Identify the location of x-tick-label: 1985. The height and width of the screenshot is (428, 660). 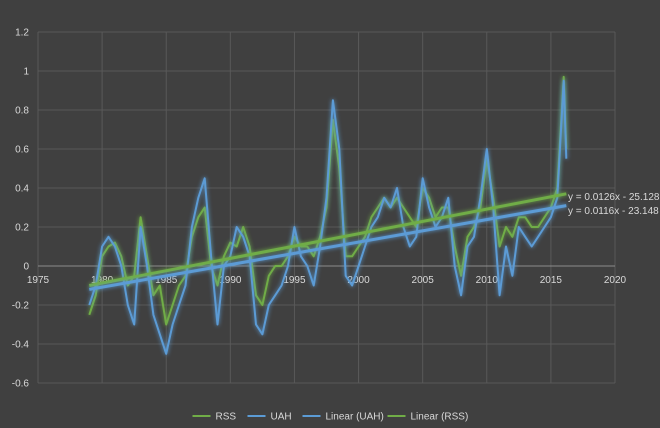
(166, 280).